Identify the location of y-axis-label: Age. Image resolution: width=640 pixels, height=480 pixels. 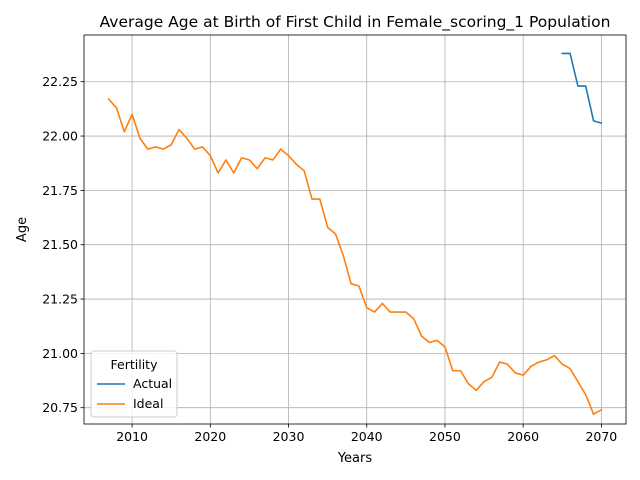
(22, 229).